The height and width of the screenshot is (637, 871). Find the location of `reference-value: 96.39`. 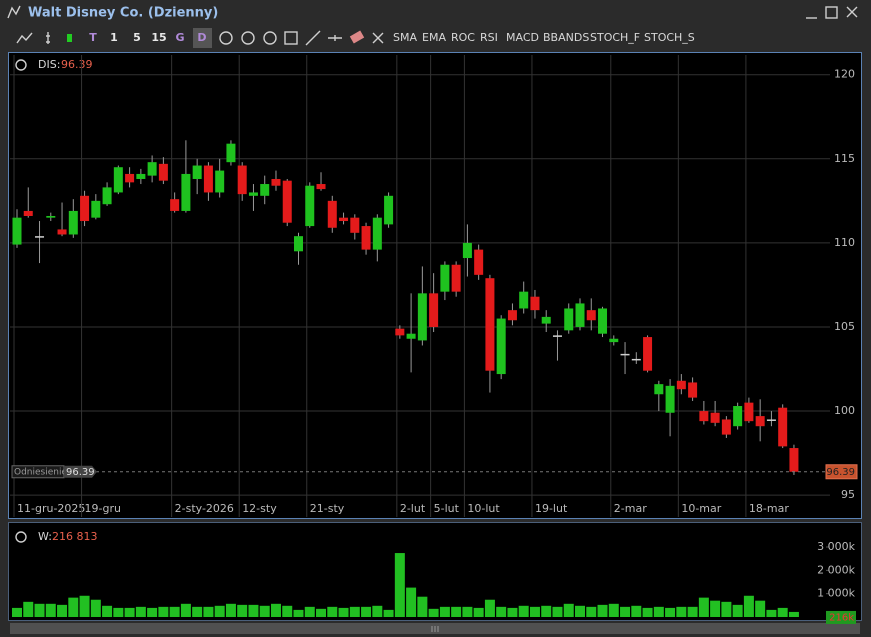

reference-value: 96.39 is located at coordinates (80, 472).